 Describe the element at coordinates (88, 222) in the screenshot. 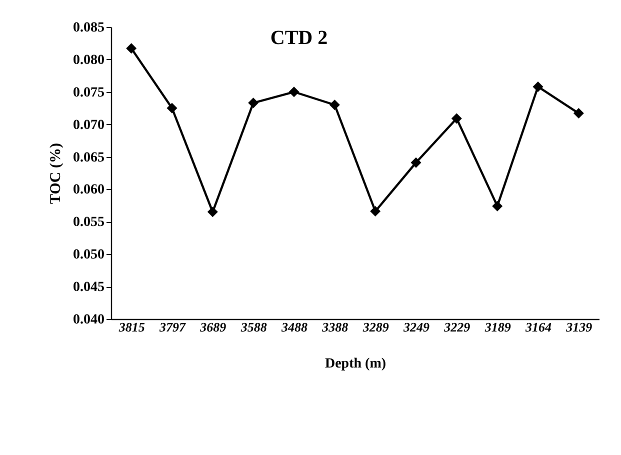

I see `y-tick-label: 0.055` at that location.